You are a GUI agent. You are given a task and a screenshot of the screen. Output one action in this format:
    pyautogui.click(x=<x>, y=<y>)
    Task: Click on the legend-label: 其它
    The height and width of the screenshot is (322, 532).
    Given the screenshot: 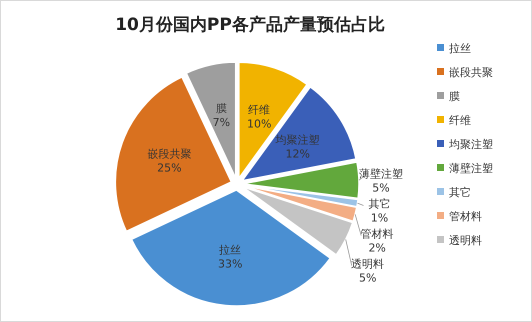 What is the action you would take?
    pyautogui.click(x=460, y=192)
    